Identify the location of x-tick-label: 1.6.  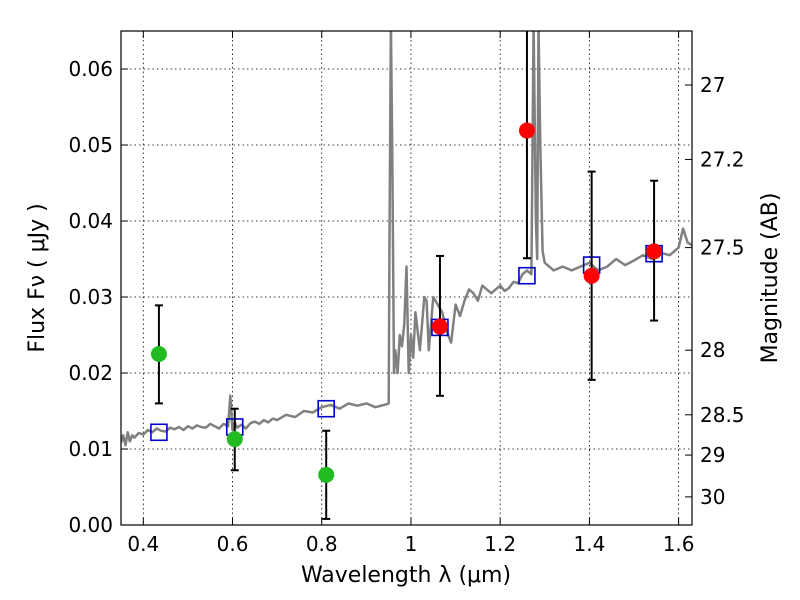
(679, 544).